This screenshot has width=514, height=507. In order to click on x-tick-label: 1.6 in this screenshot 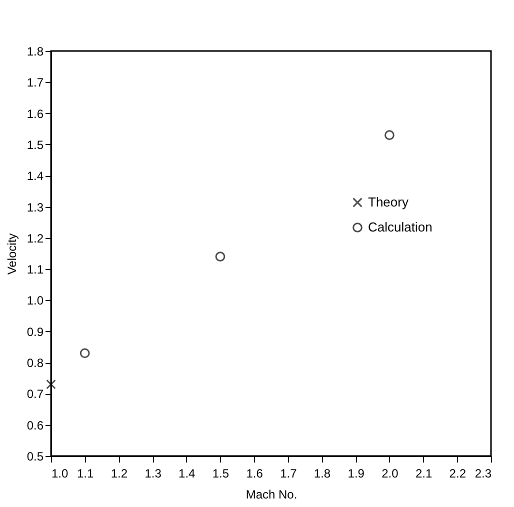, I will do `click(255, 473)`.